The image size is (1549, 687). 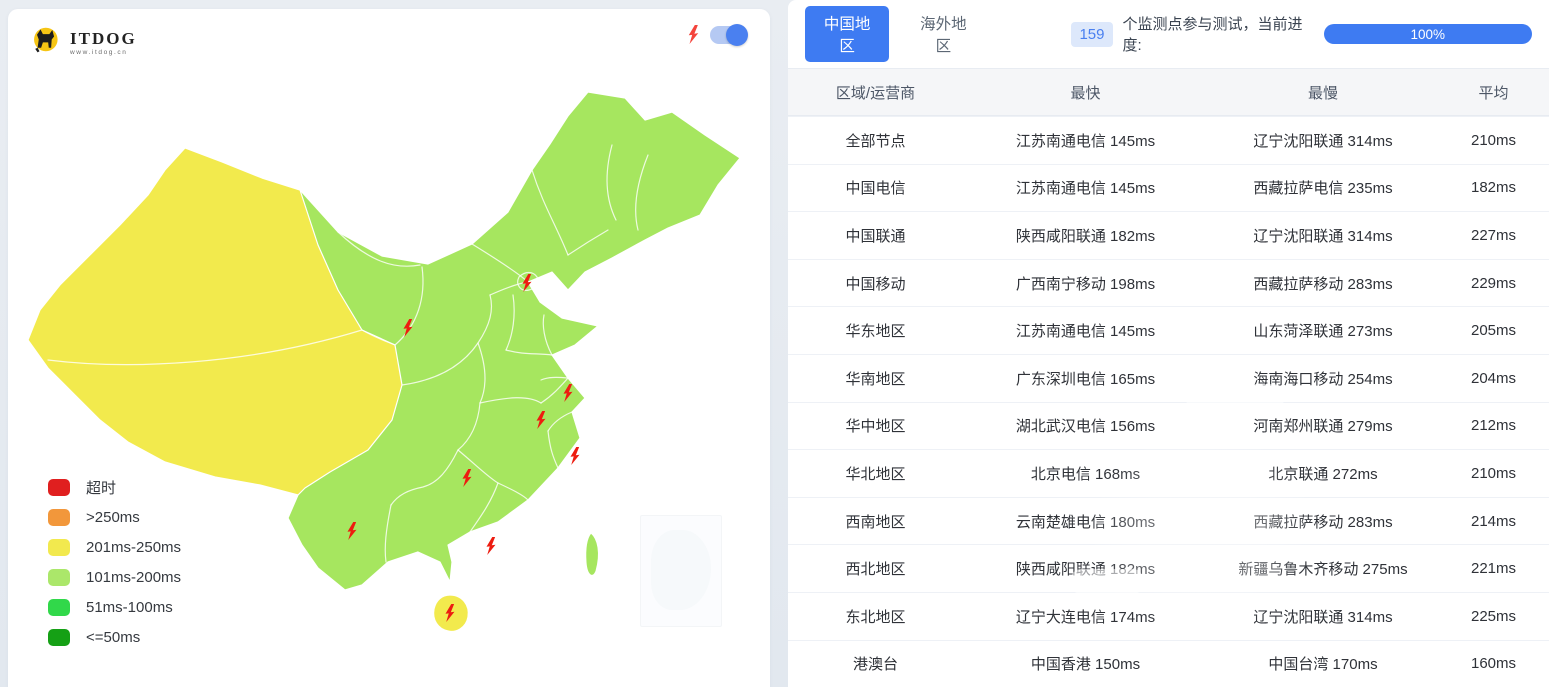 I want to click on dog-logo-icon, so click(x=46, y=40).